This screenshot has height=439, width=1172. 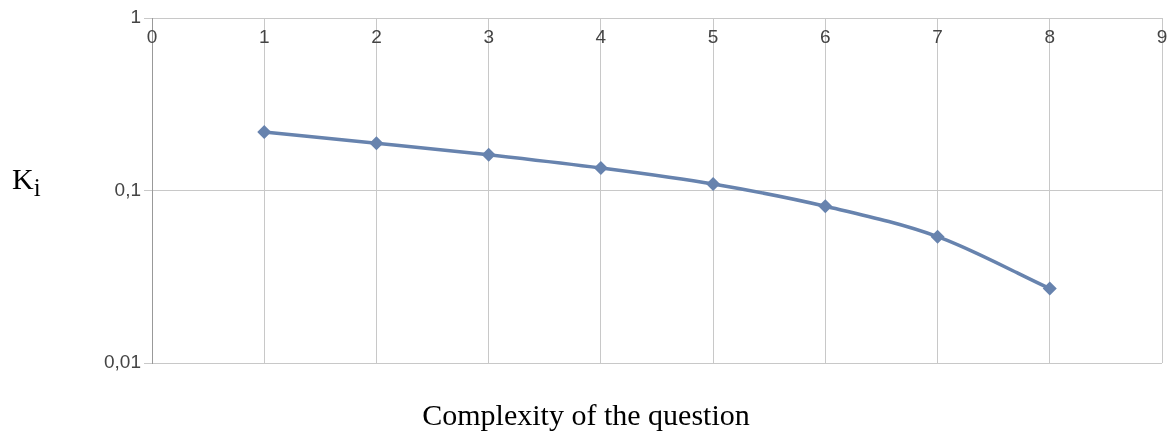 What do you see at coordinates (825, 36) in the screenshot?
I see `x-tick-label: 6` at bounding box center [825, 36].